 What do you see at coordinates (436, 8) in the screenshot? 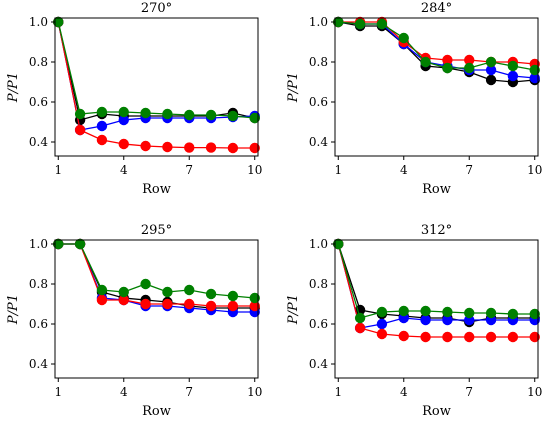
I see `chart-title: 284°` at bounding box center [436, 8].